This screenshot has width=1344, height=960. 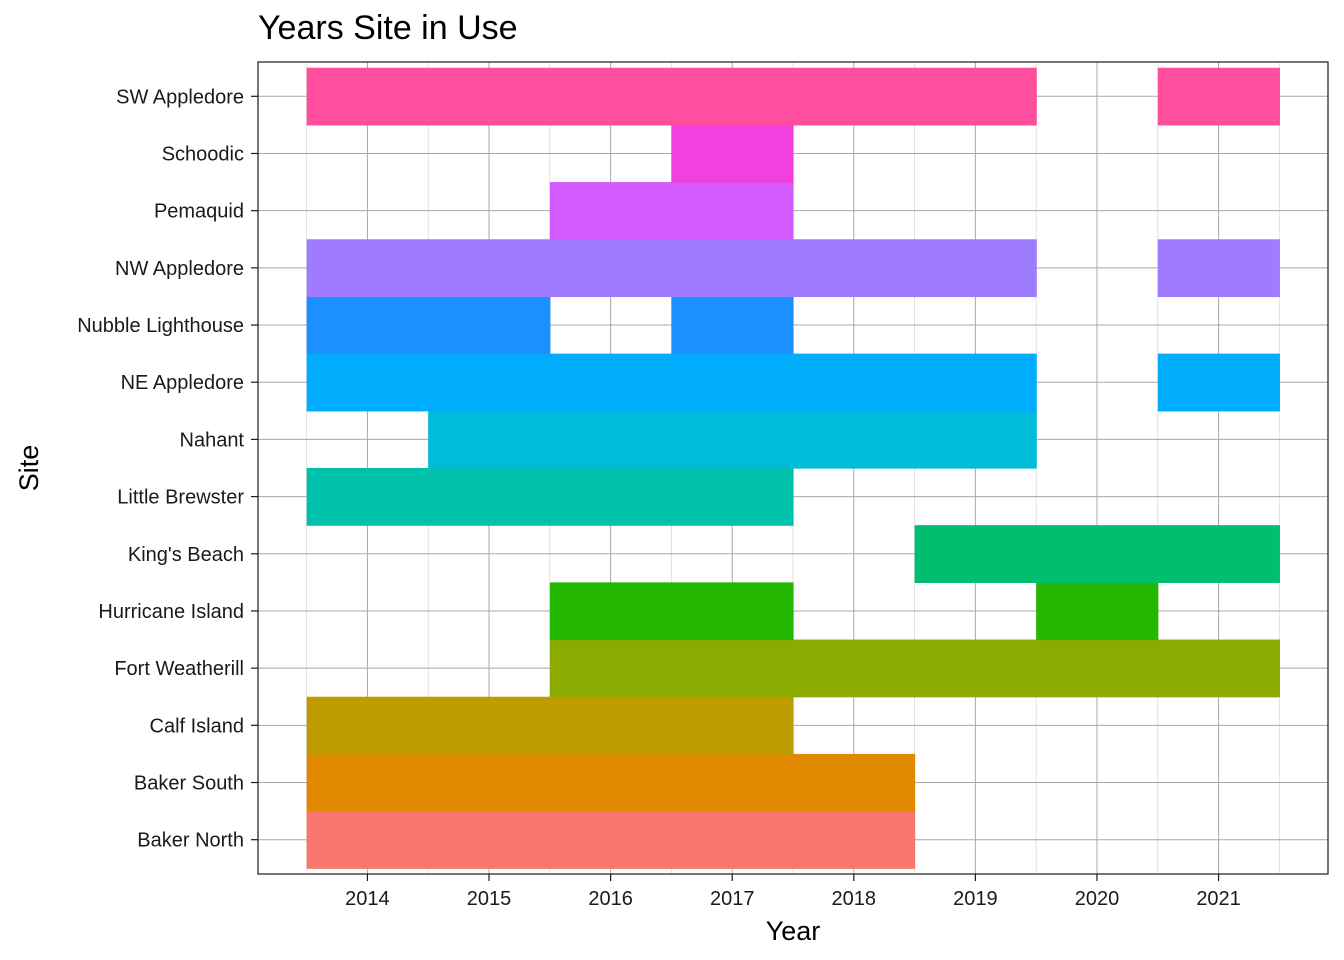 What do you see at coordinates (611, 725) in the screenshot?
I see `tile-calf-island-2016` at bounding box center [611, 725].